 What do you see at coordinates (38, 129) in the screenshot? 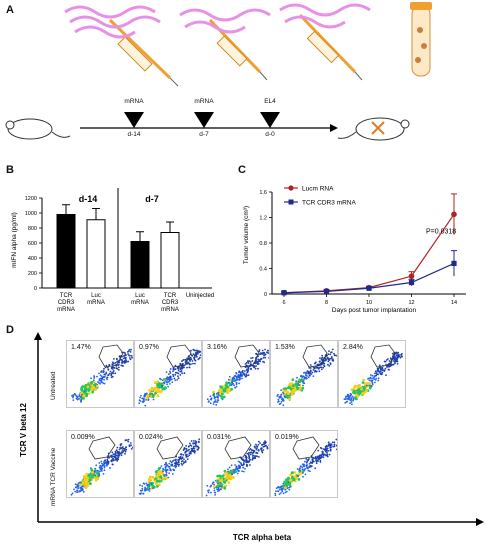
I see `mouse-icon` at bounding box center [38, 129].